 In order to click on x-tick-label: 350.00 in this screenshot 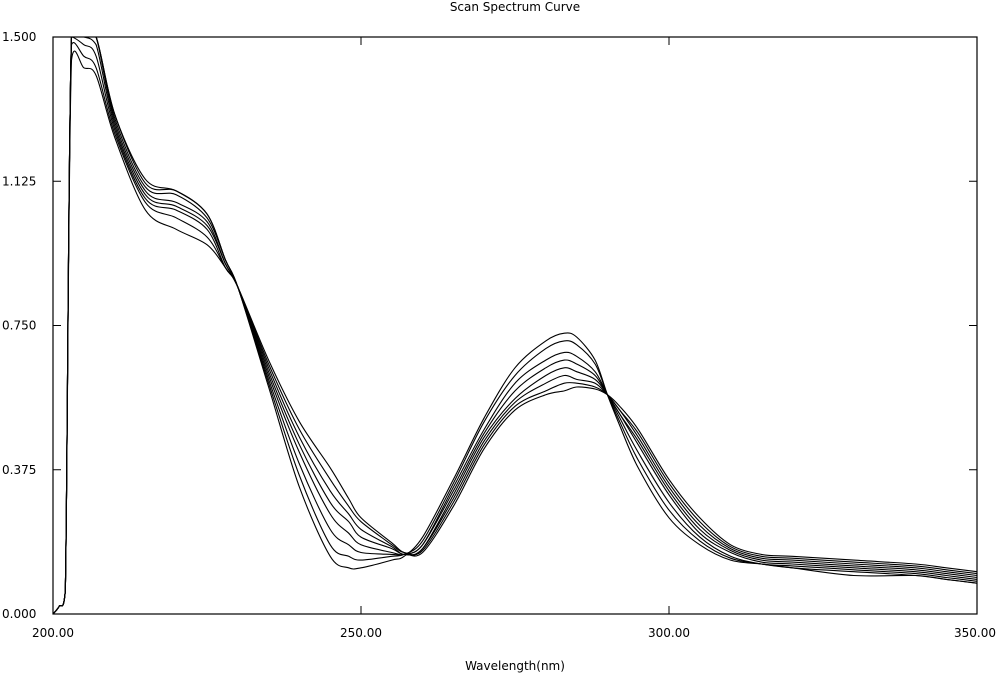, I will do `click(975, 633)`.